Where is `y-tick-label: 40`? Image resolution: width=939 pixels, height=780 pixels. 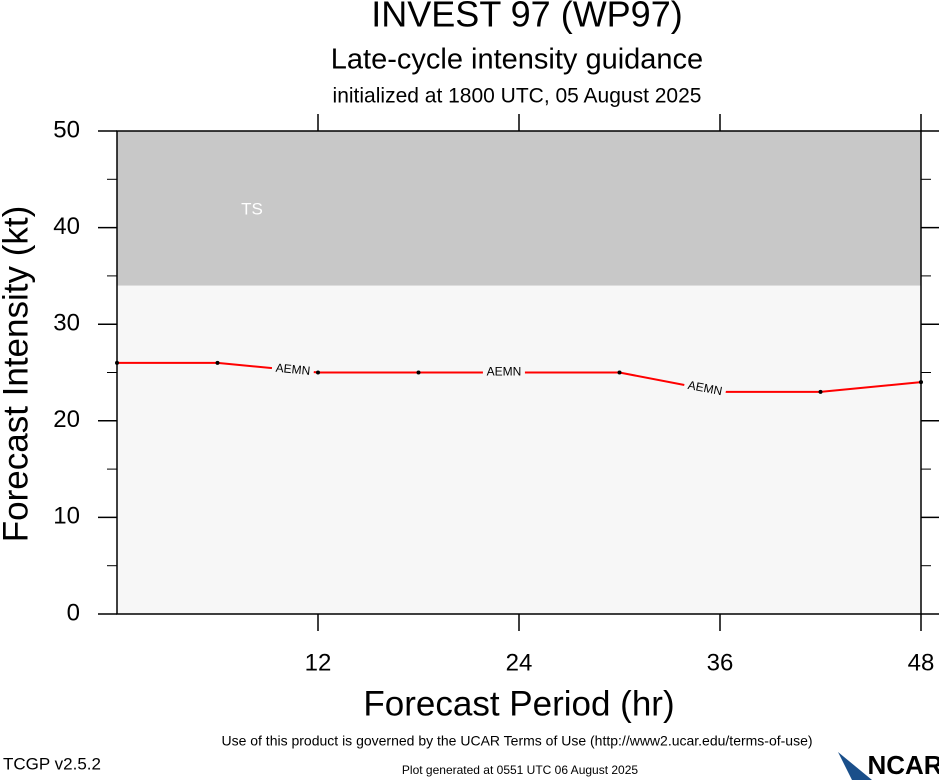
y-tick-label: 40 is located at coordinates (66, 226).